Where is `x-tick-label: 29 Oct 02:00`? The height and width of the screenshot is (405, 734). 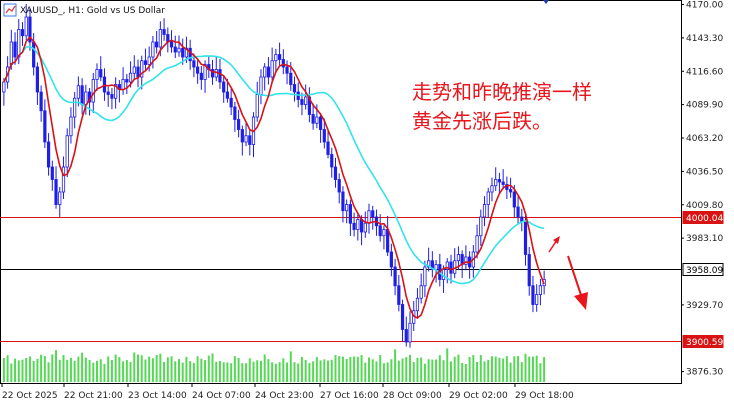
x-tick-label: 29 Oct 02:00 is located at coordinates (478, 396).